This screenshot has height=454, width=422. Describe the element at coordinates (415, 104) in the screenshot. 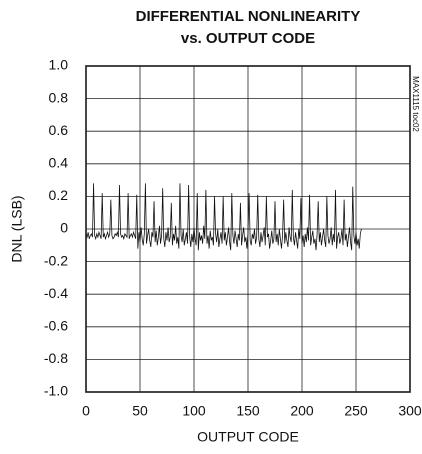

I see `annotation: MAX1115 toc02` at that location.